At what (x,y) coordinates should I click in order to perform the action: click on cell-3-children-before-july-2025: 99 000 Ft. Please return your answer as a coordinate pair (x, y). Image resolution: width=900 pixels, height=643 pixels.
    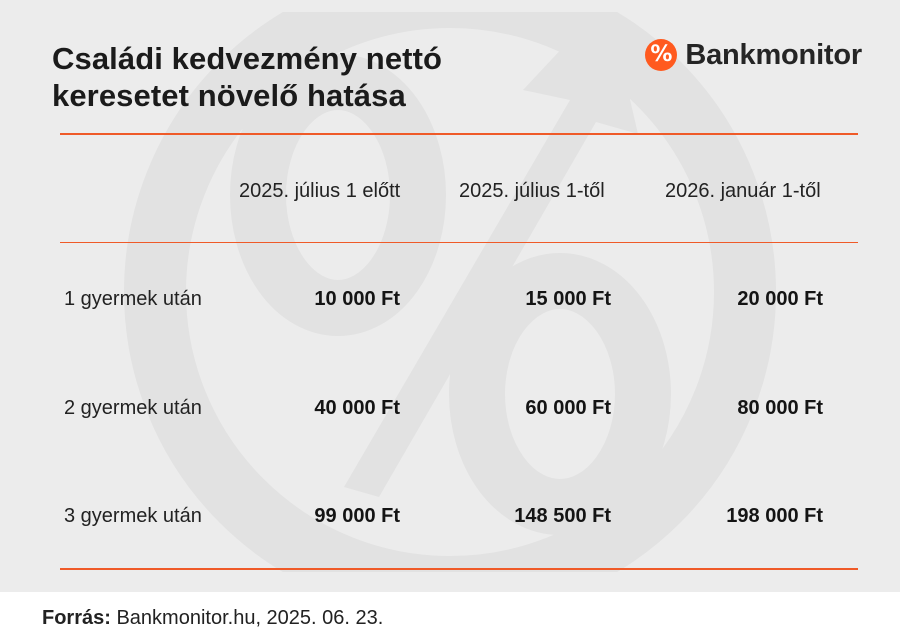
    Looking at the image, I should click on (357, 516).